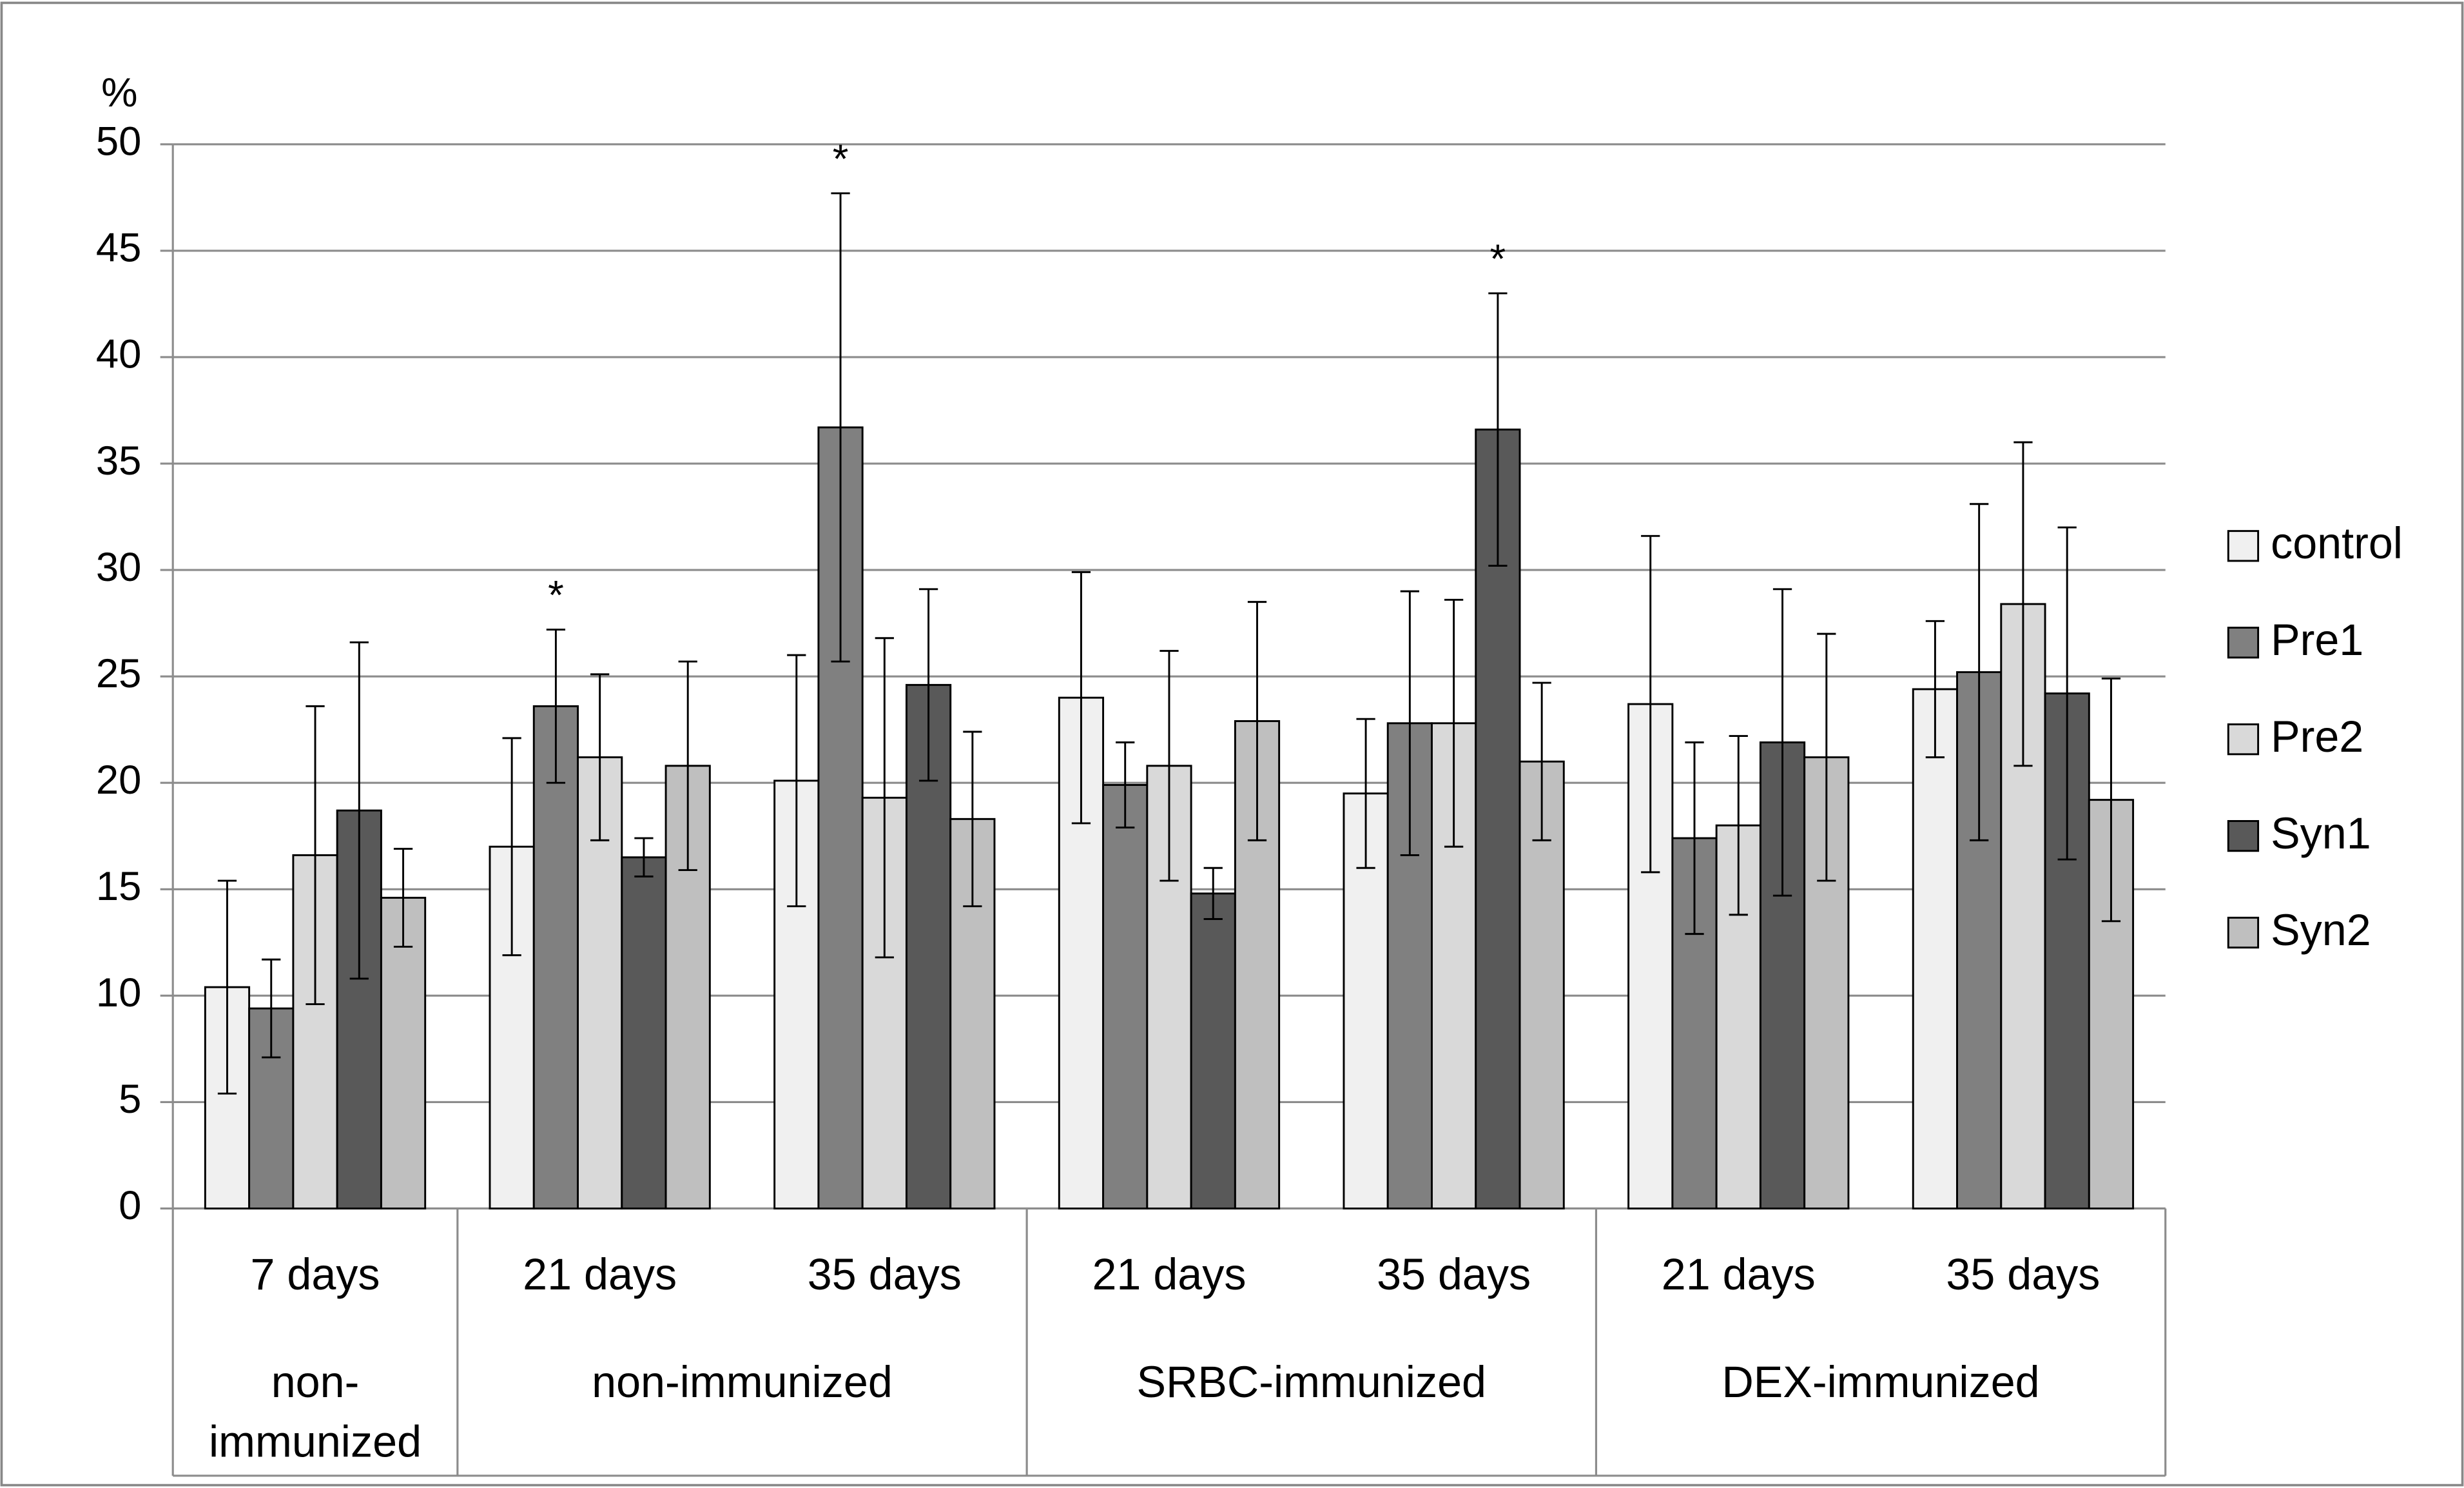 The width and height of the screenshot is (2464, 1488). Describe the element at coordinates (2337, 543) in the screenshot. I see `legend-label: control` at that location.